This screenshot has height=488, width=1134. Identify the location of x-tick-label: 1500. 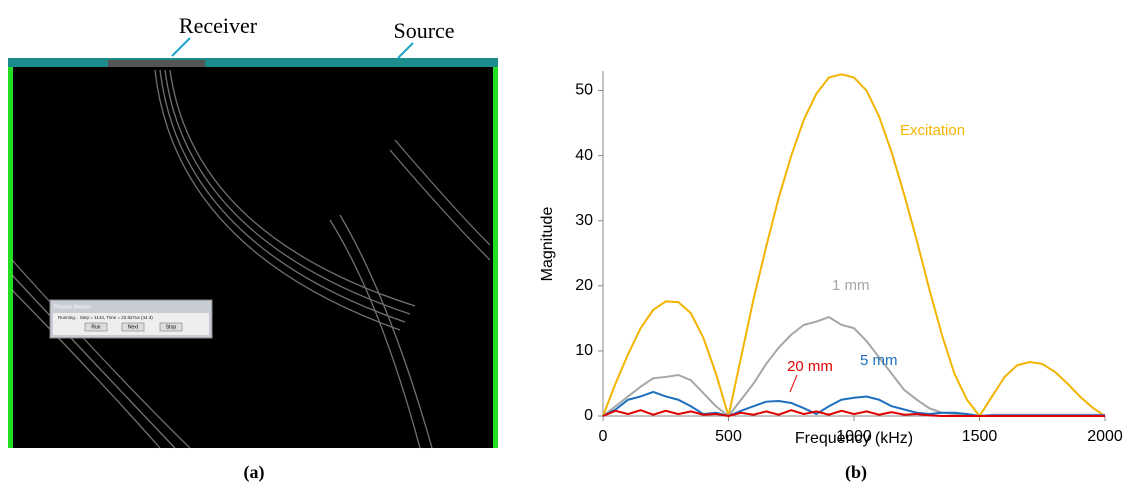
(980, 436).